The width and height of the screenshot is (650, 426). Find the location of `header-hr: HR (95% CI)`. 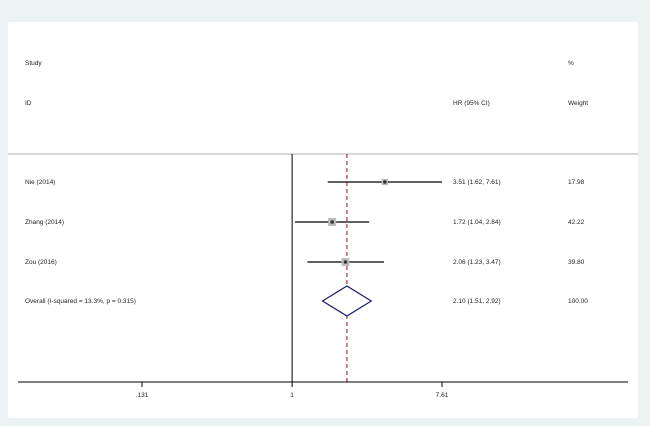

header-hr: HR (95% CI) is located at coordinates (471, 103).